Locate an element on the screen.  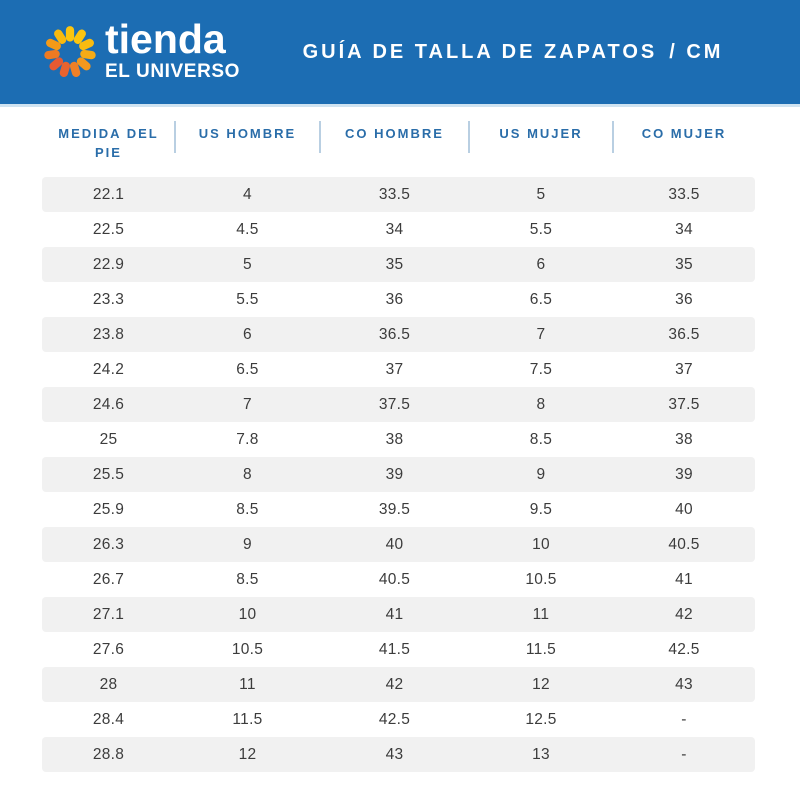
table-cell: 25.9 is located at coordinates (108, 509).